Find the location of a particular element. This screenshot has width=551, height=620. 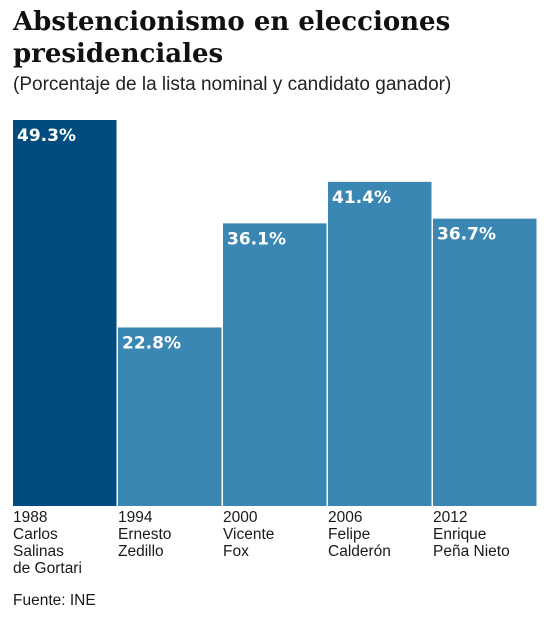

category-label-2006: 2006 Felipe Calderón is located at coordinates (359, 534).